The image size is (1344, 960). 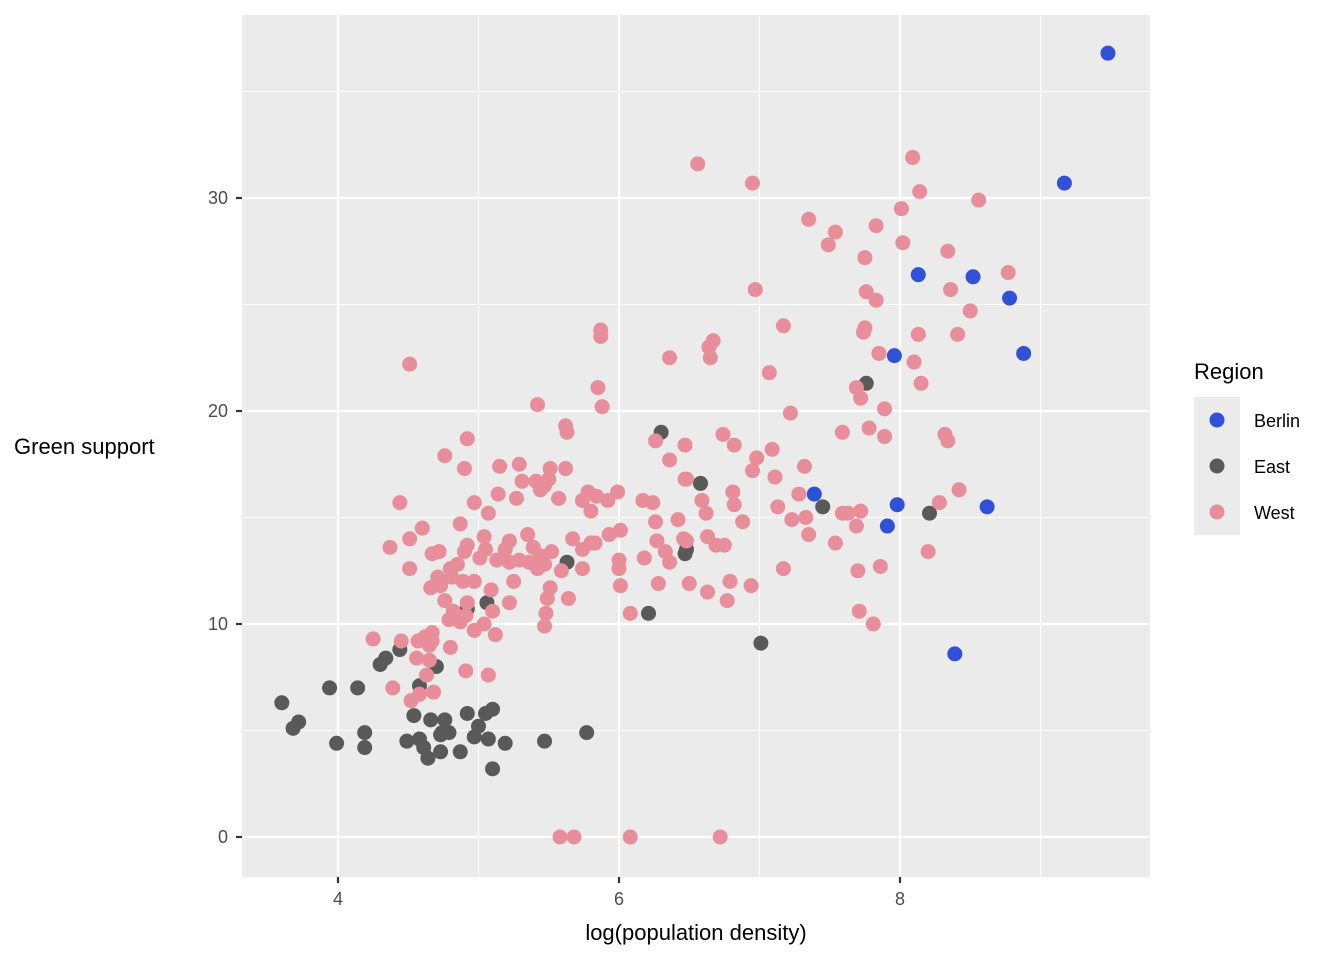 What do you see at coordinates (619, 911) in the screenshot?
I see `x-axis: 4 6 8 log(population density)` at bounding box center [619, 911].